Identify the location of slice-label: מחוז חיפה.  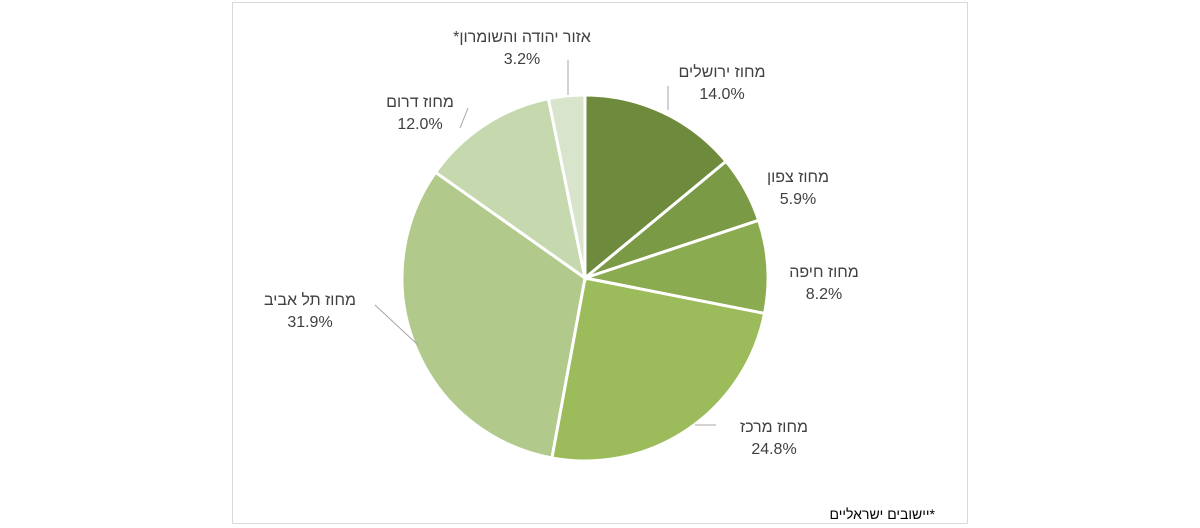
(824, 272).